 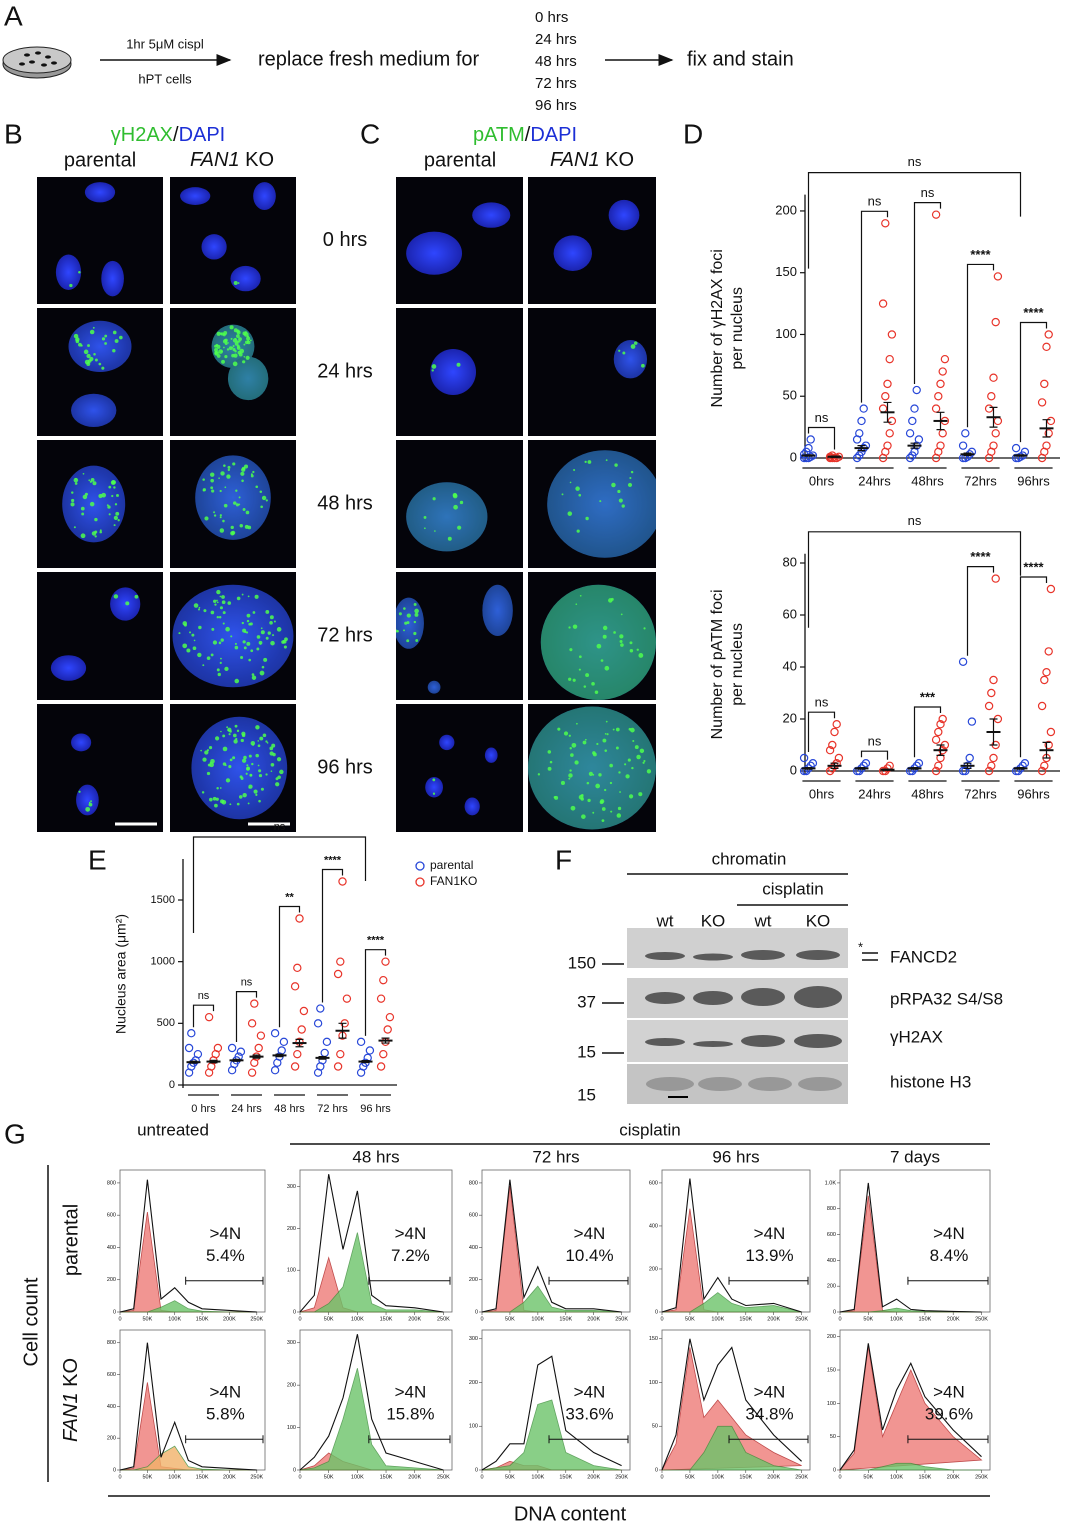 What do you see at coordinates (769, 1414) in the screenshot?
I see `gate-value: 34.8%` at bounding box center [769, 1414].